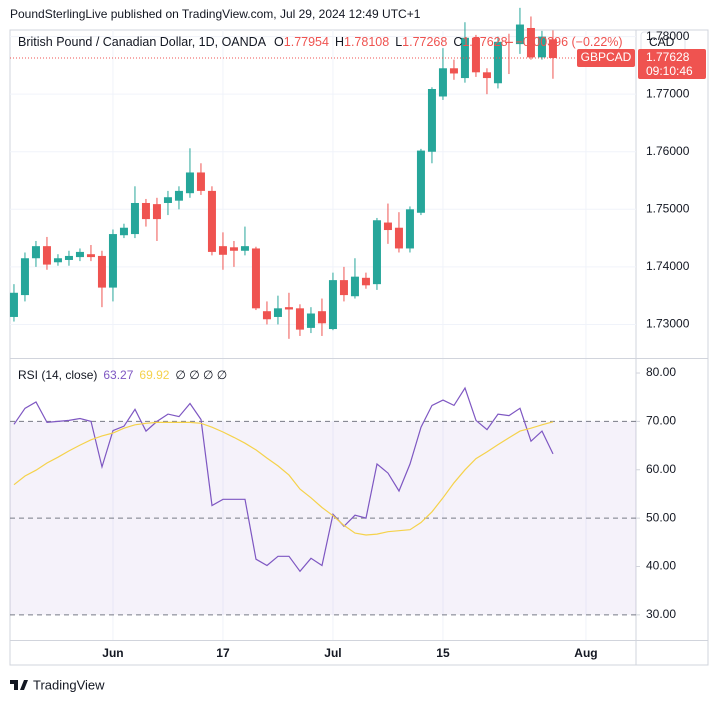 The image size is (718, 702). Describe the element at coordinates (366, 42) in the screenshot. I see `ohlc-value: 1.78108` at that location.